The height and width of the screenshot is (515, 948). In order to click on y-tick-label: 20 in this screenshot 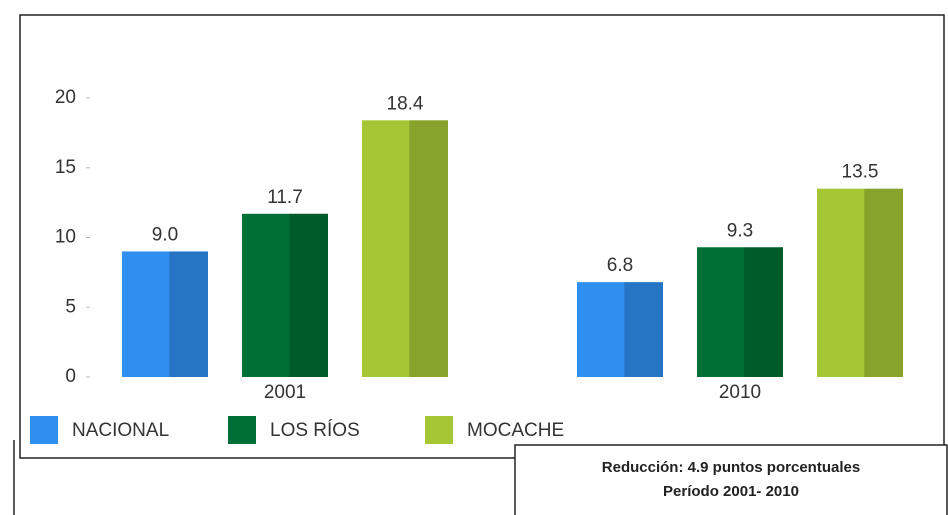, I will do `click(65, 97)`.